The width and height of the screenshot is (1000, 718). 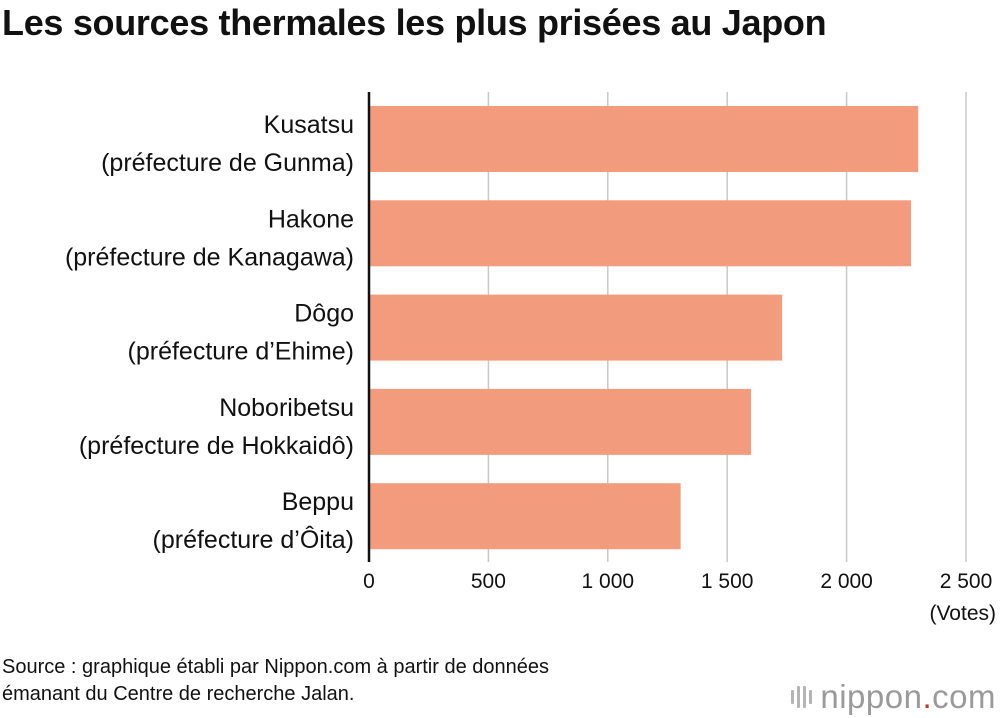 What do you see at coordinates (318, 502) in the screenshot?
I see `category-label: Beppu` at bounding box center [318, 502].